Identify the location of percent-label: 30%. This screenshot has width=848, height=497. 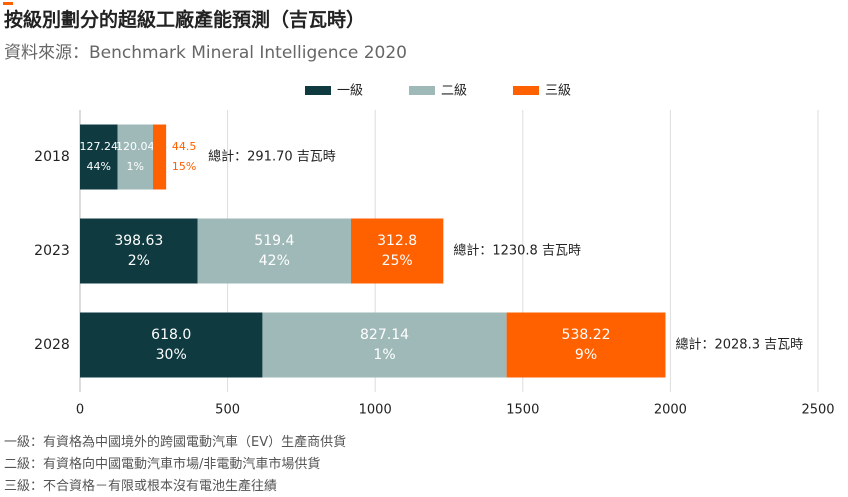
(171, 355).